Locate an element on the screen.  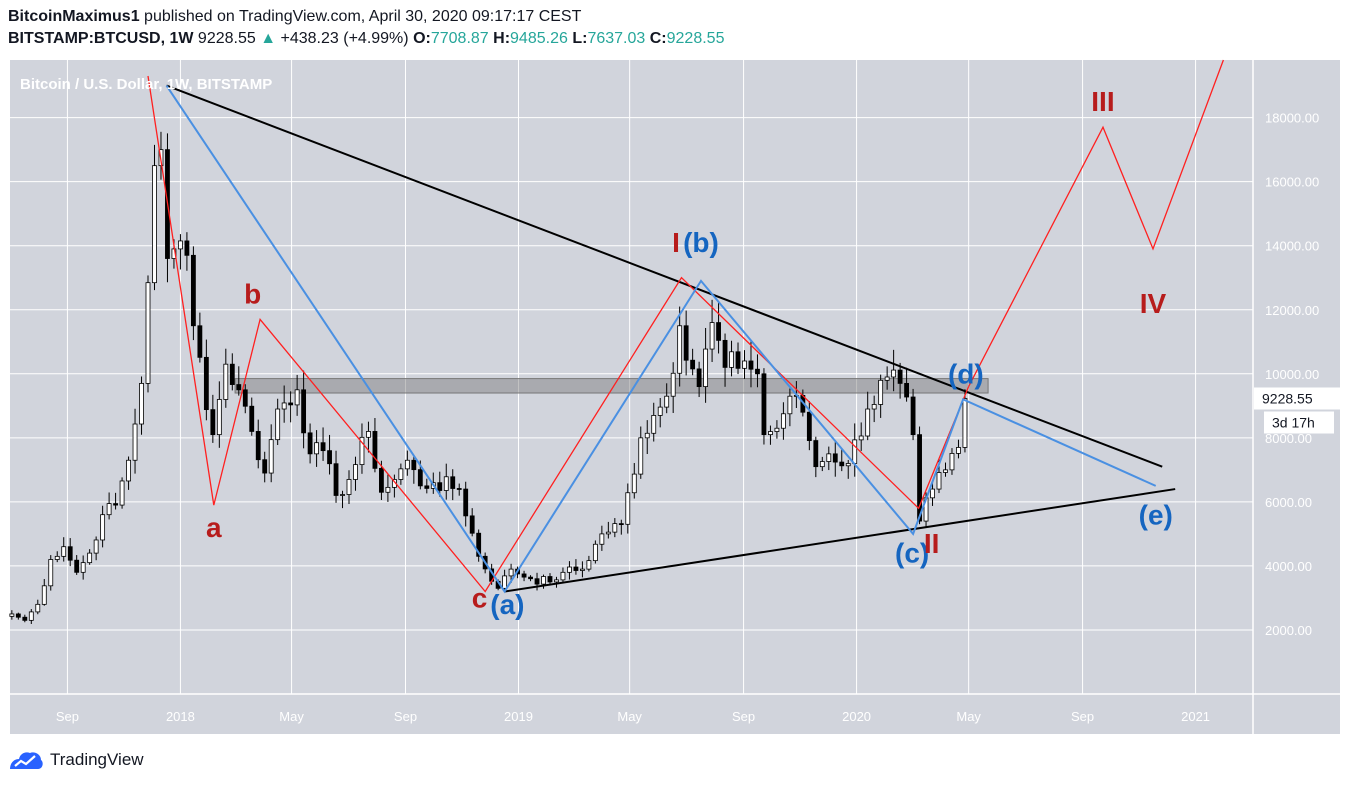
change-arrow-icon: ▲ is located at coordinates (268, 38).